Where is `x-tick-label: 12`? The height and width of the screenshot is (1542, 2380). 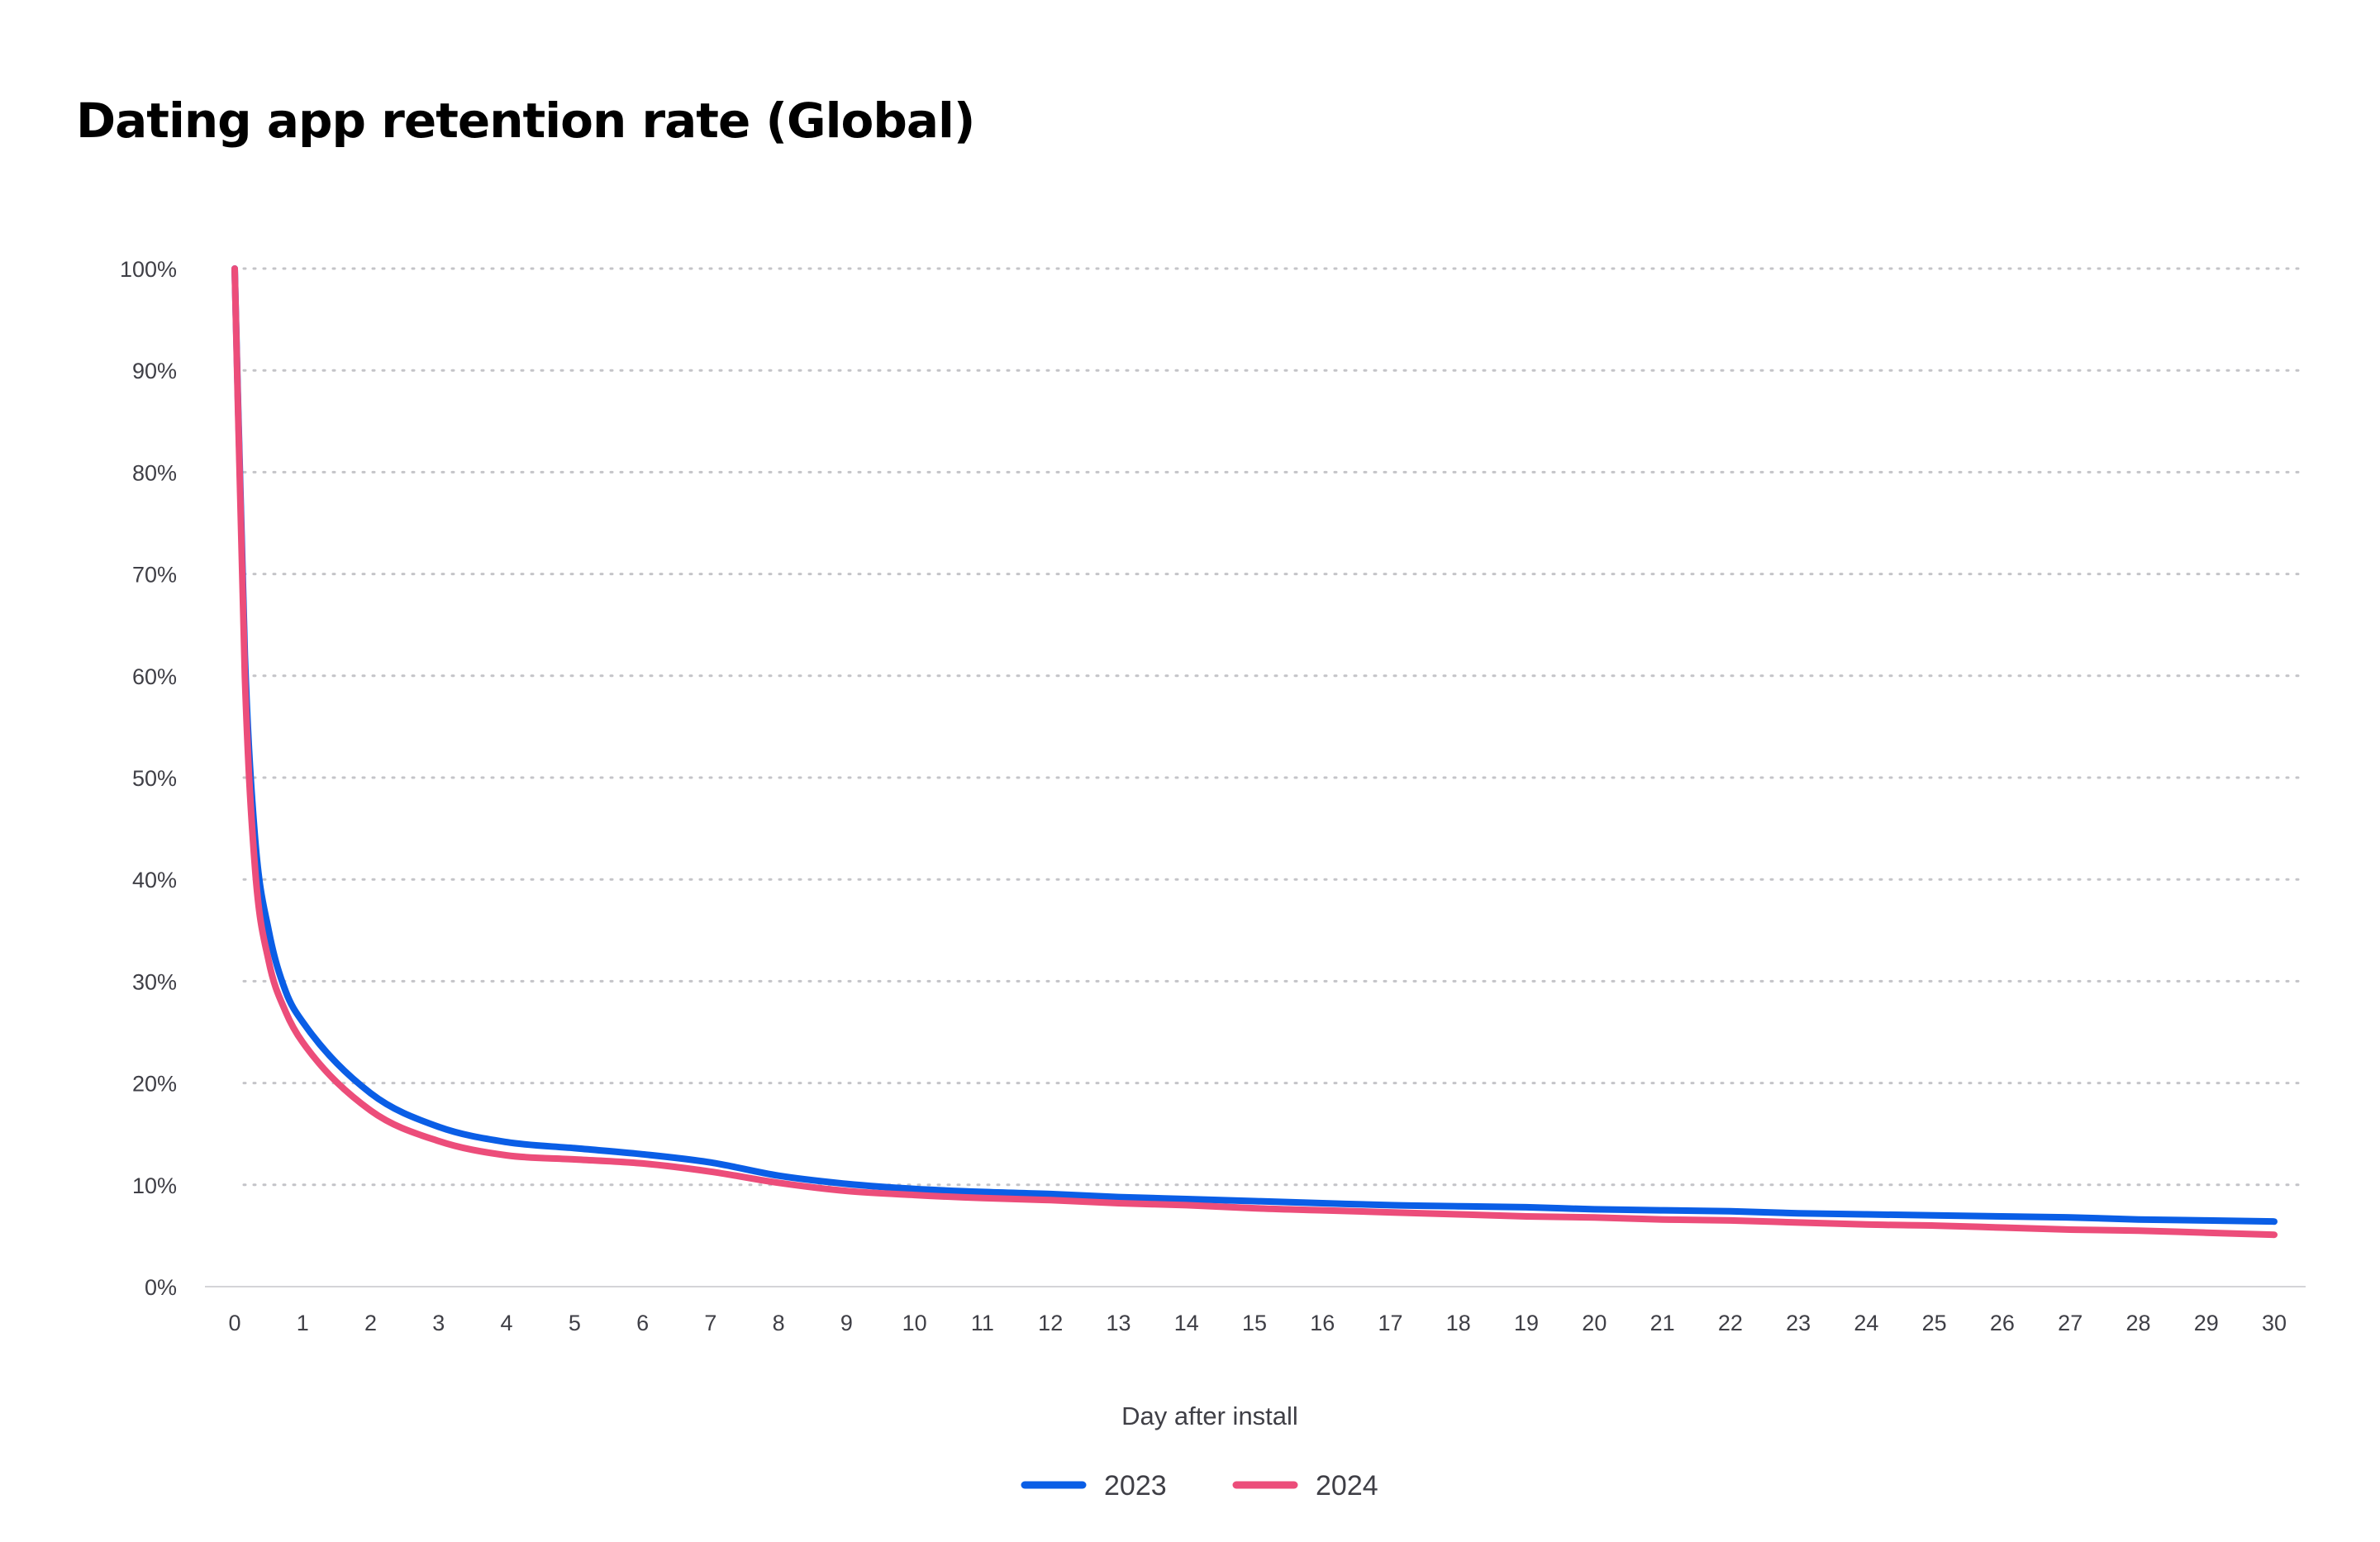
x-tick-label: 12 is located at coordinates (1050, 1323).